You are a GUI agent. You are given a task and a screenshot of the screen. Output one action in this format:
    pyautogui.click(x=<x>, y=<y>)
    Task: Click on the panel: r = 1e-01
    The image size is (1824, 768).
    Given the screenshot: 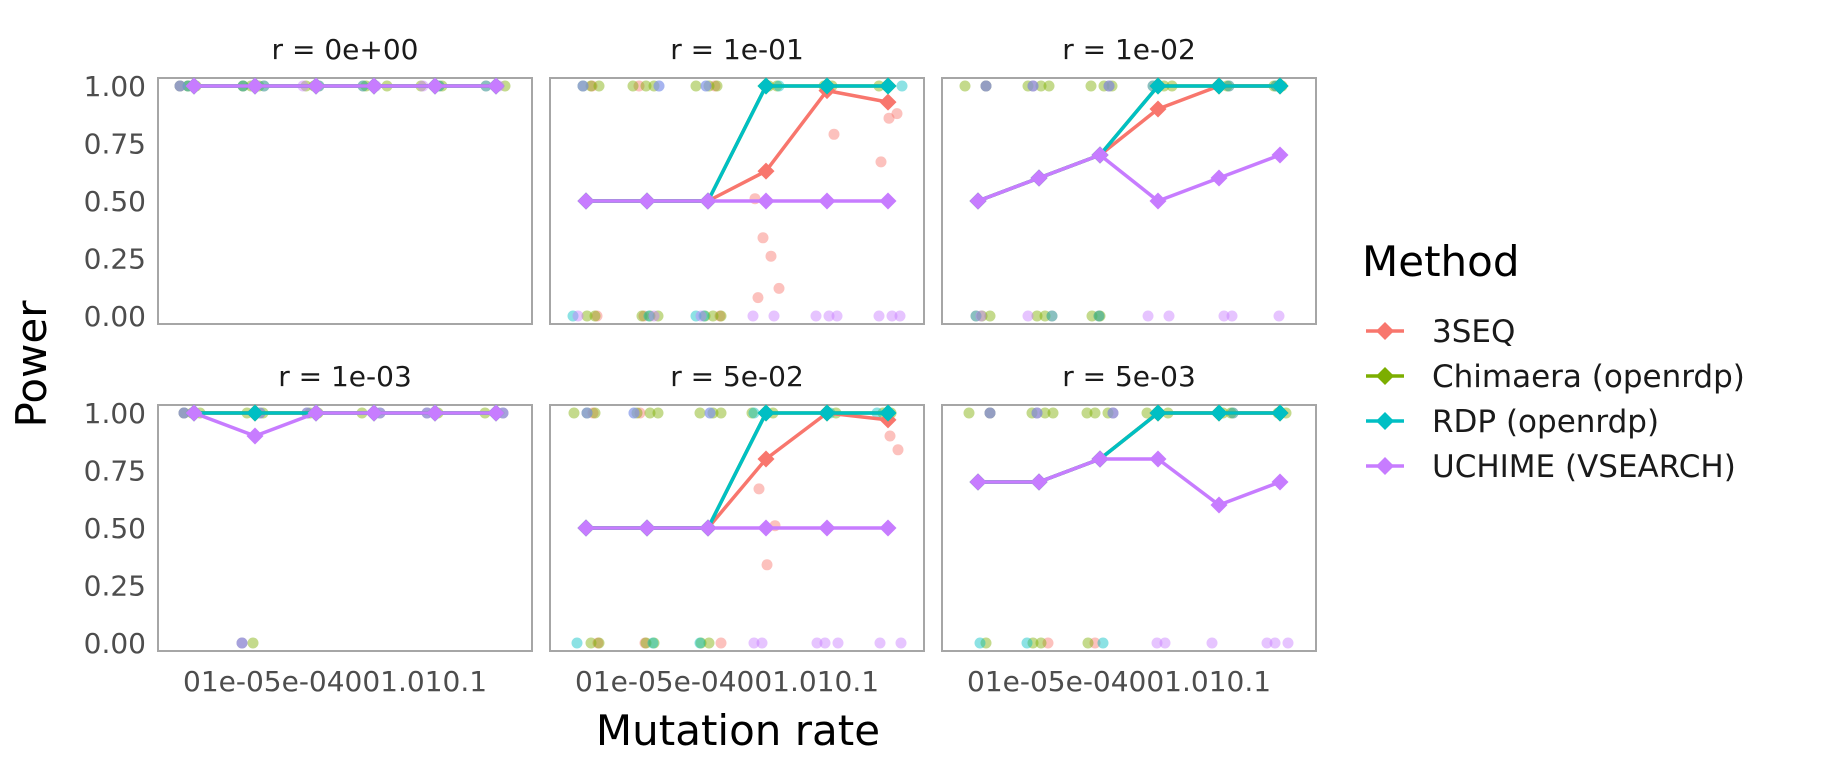 What is the action you would take?
    pyautogui.click(x=737, y=179)
    